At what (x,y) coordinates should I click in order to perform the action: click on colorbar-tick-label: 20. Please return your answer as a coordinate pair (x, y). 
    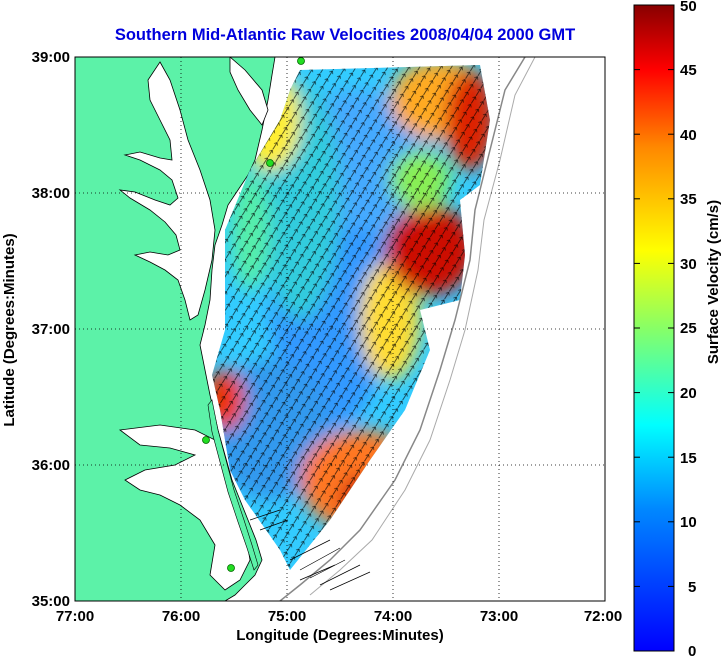
    Looking at the image, I should click on (688, 393).